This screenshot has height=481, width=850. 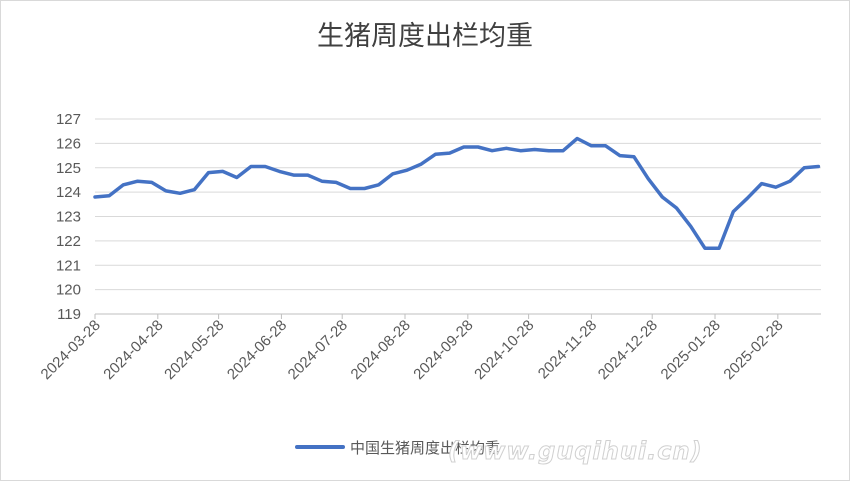 I want to click on x-tick-label: 2024-06-28, so click(x=257, y=350).